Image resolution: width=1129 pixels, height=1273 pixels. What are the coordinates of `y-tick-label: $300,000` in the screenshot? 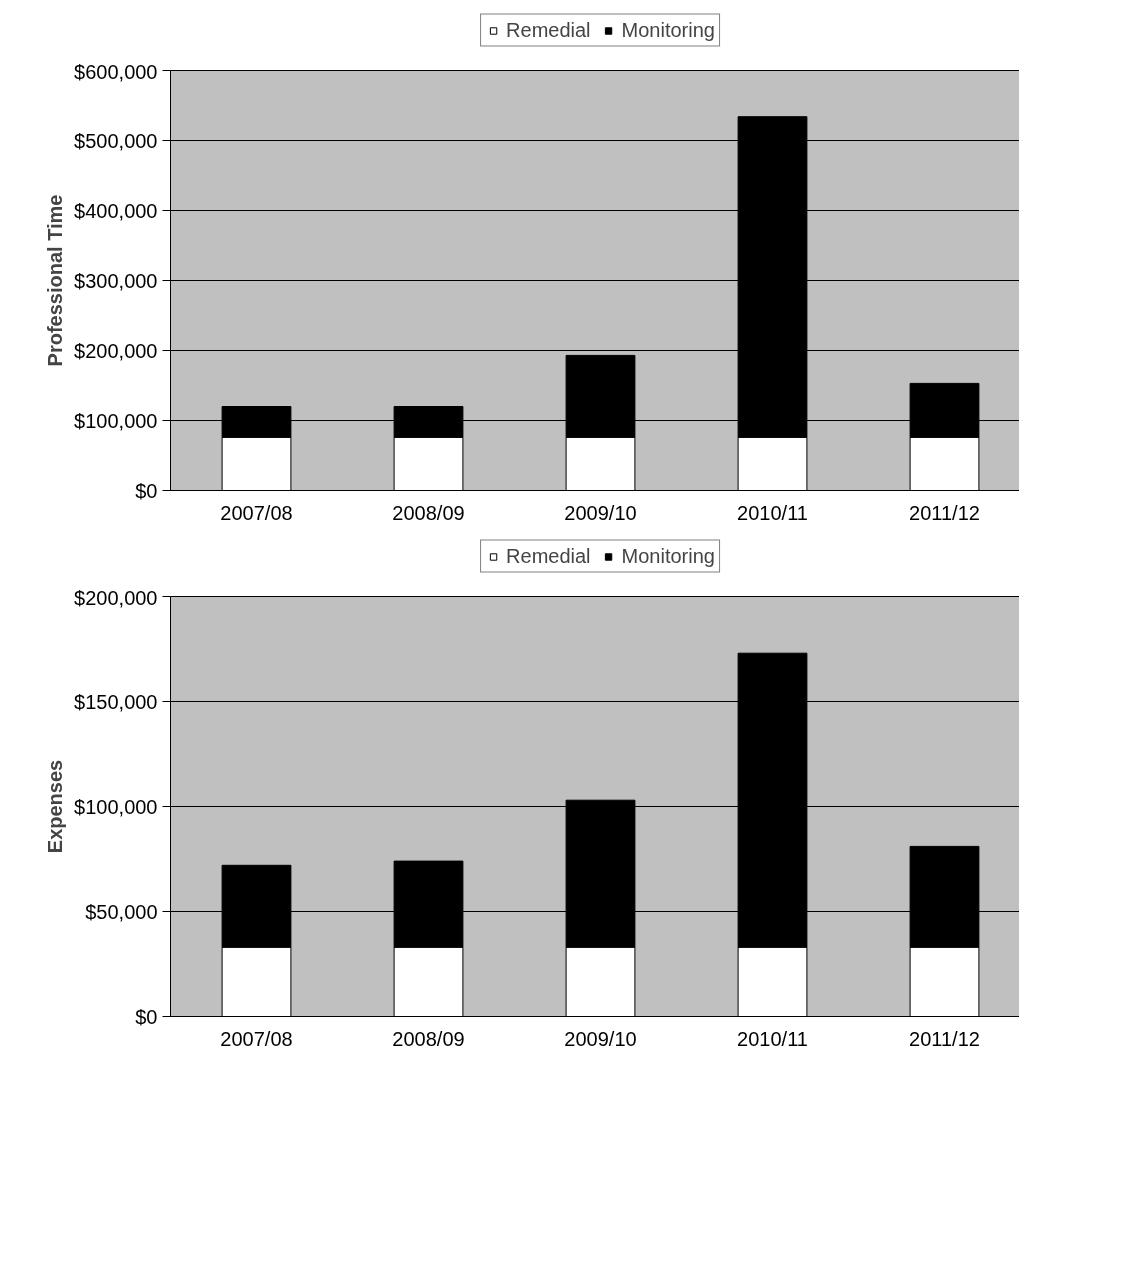 It's located at (116, 280).